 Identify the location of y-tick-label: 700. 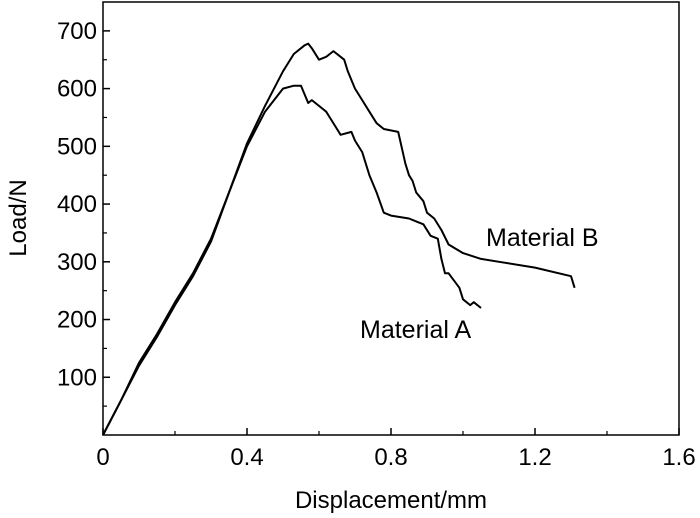
(77, 31).